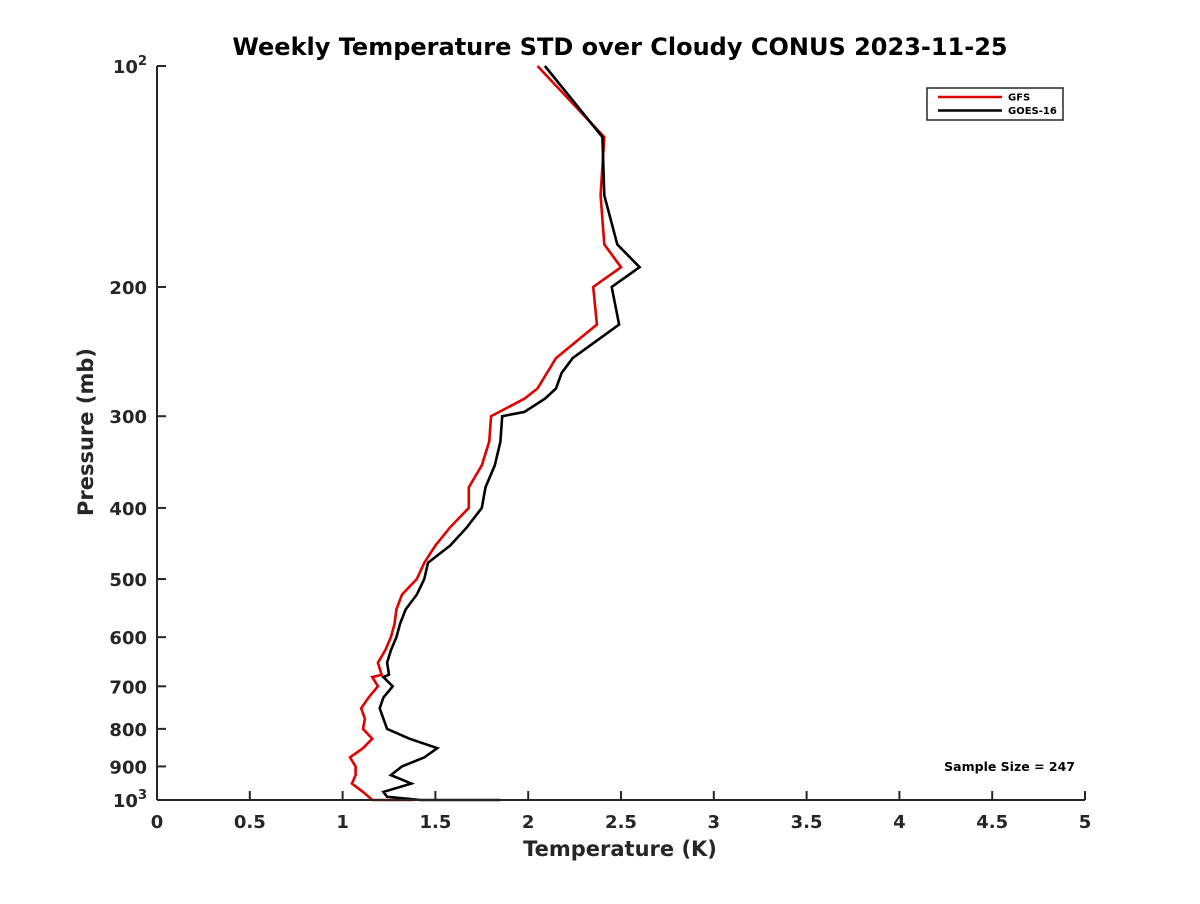 This screenshot has height=904, width=1200. Describe the element at coordinates (157, 822) in the screenshot. I see `x-tick-label: 0` at that location.